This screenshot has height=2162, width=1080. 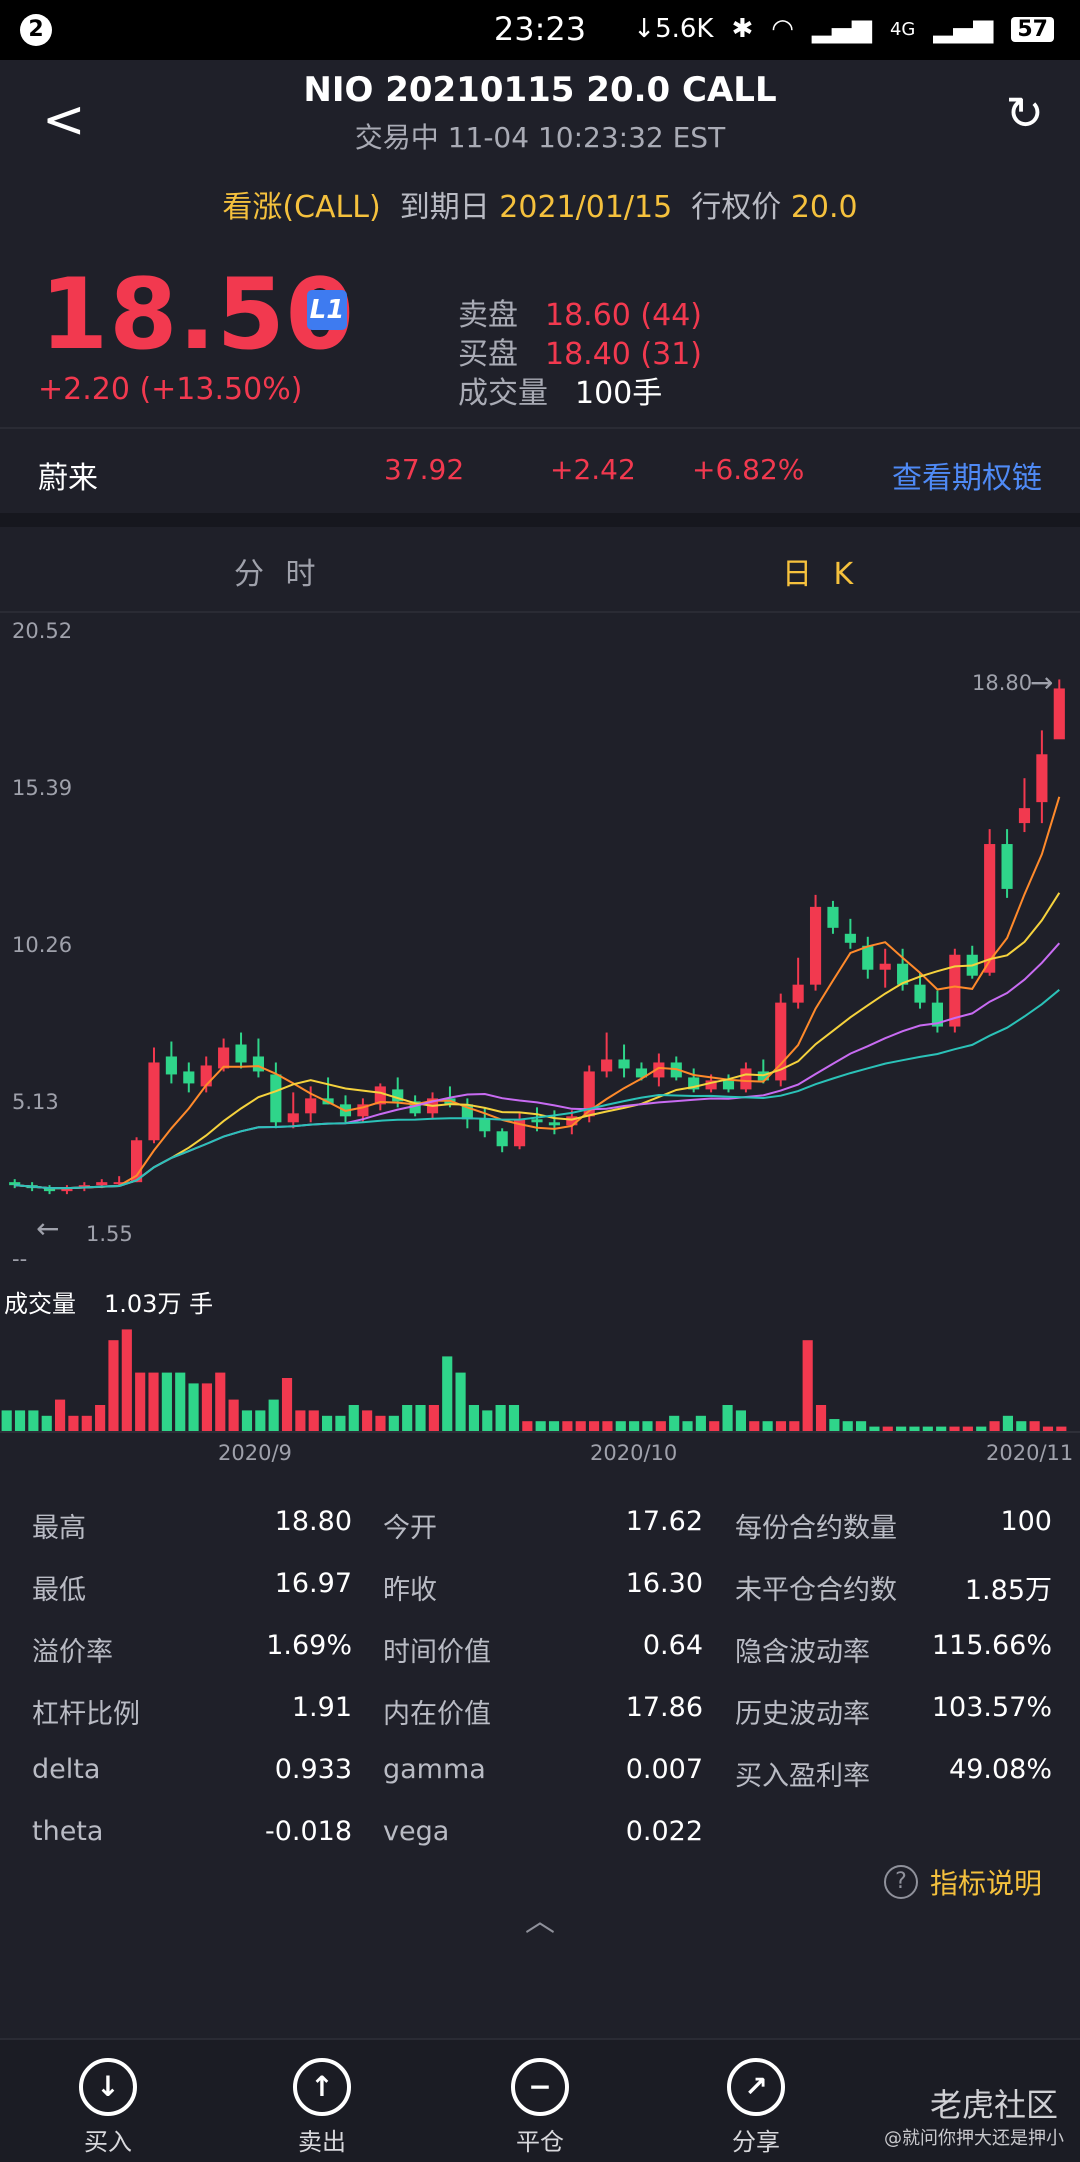 I want to click on x-tick: 2020/11, so click(x=1029, y=1453).